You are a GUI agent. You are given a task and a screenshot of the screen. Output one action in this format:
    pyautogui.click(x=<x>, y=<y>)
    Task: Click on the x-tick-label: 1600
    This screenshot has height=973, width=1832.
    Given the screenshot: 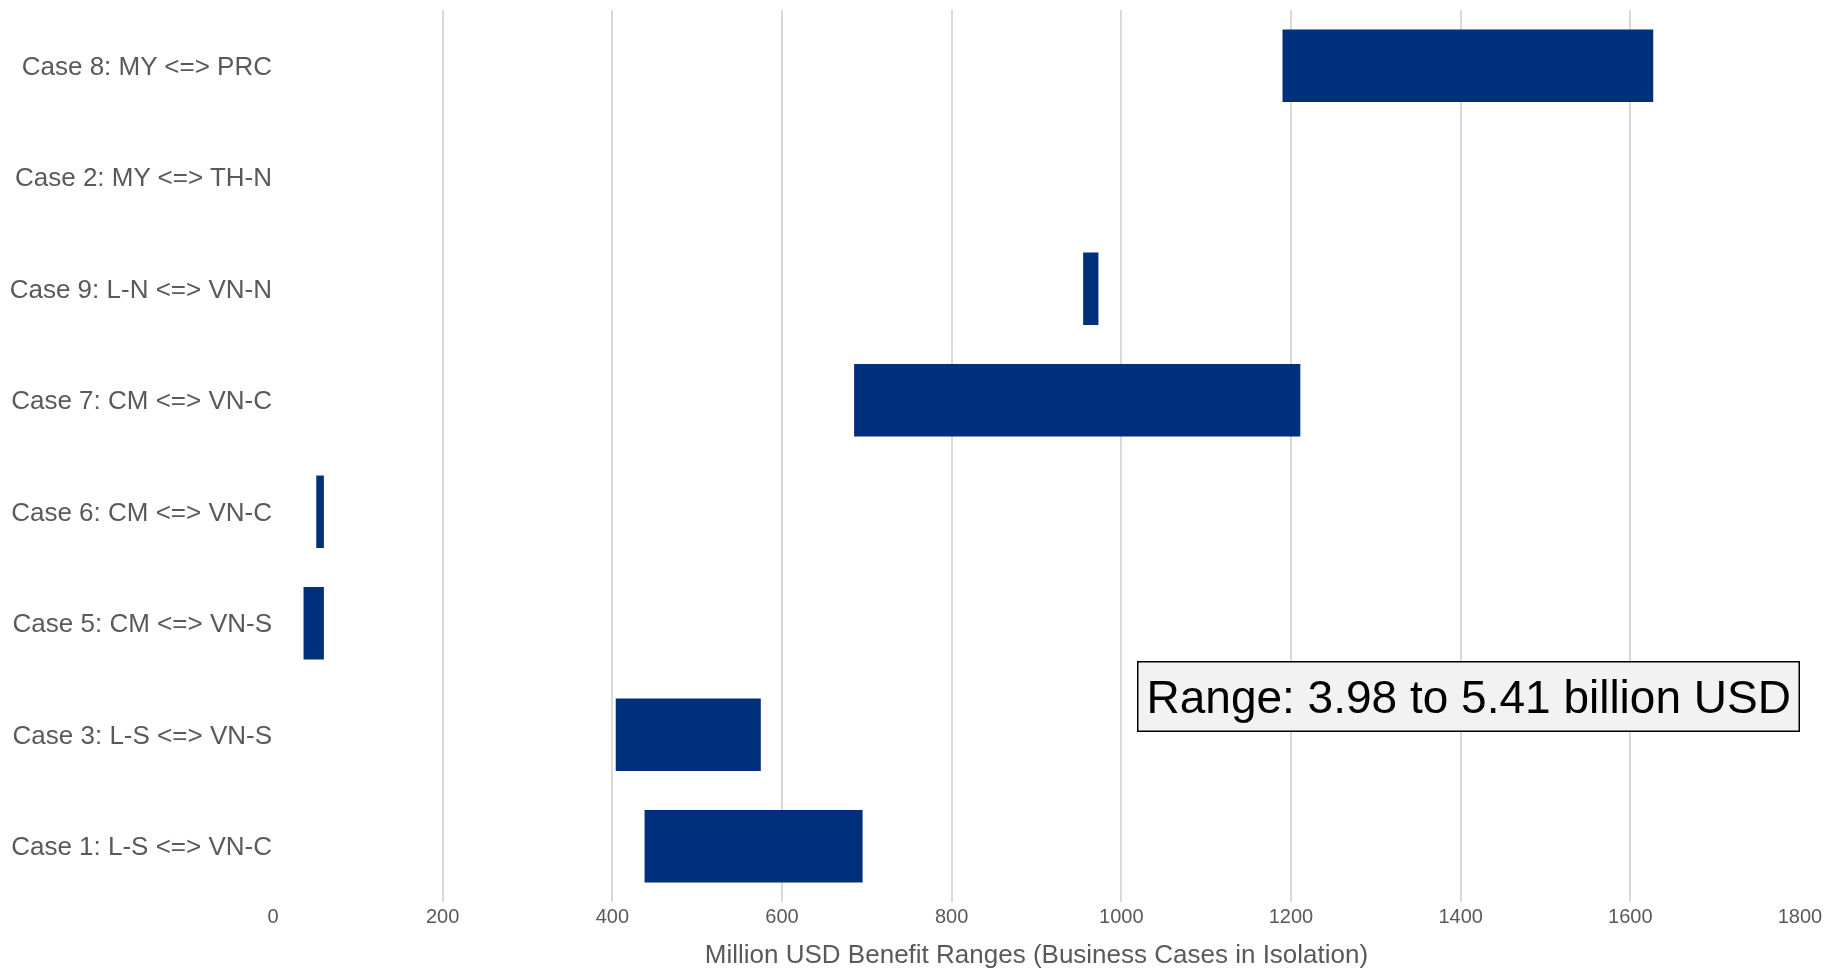 What is the action you would take?
    pyautogui.click(x=1630, y=916)
    